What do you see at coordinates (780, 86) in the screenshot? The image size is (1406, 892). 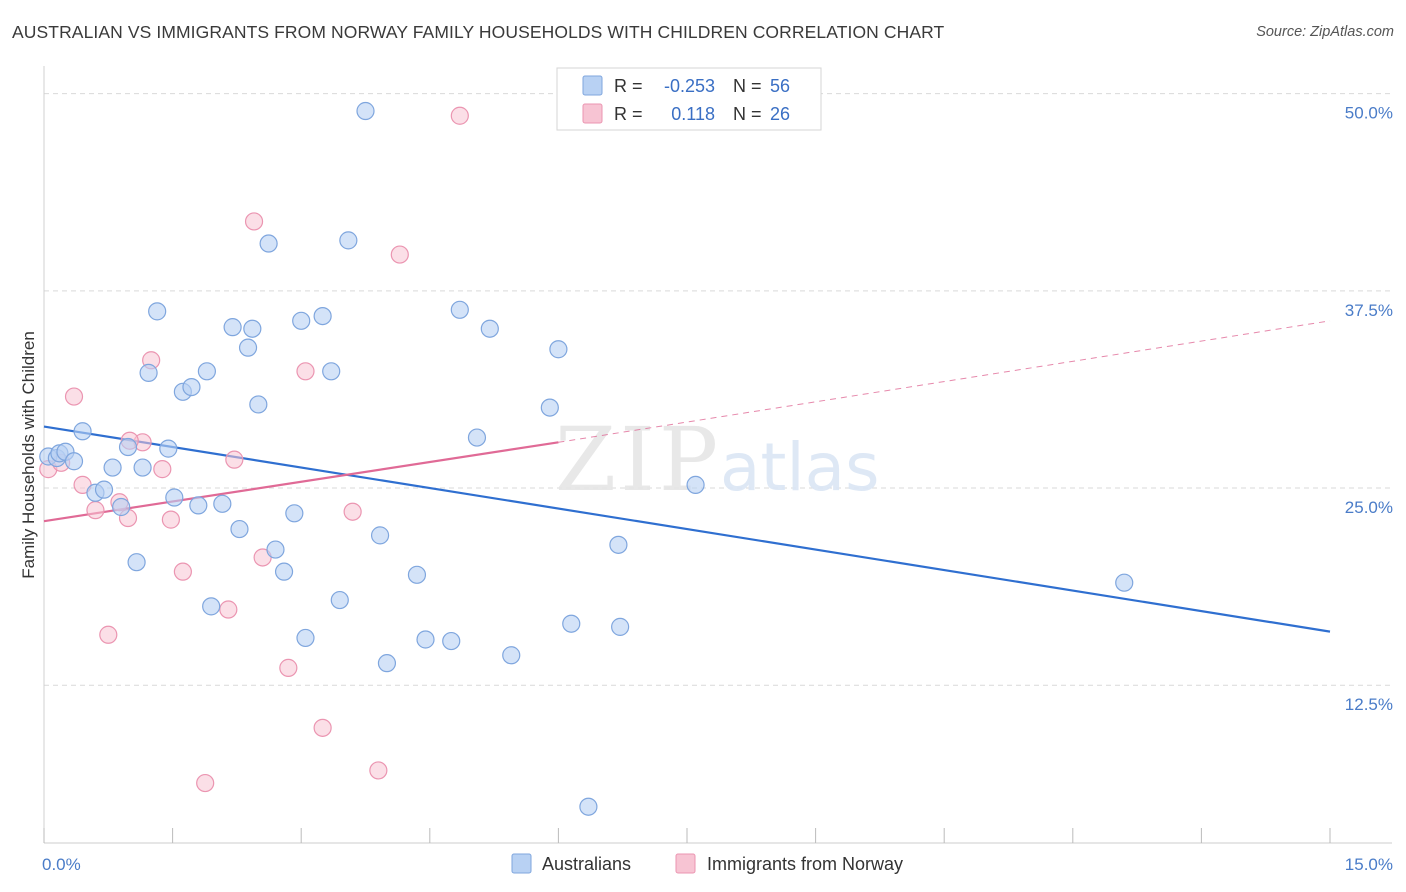 I see `legend-n-value-1: 56` at bounding box center [780, 86].